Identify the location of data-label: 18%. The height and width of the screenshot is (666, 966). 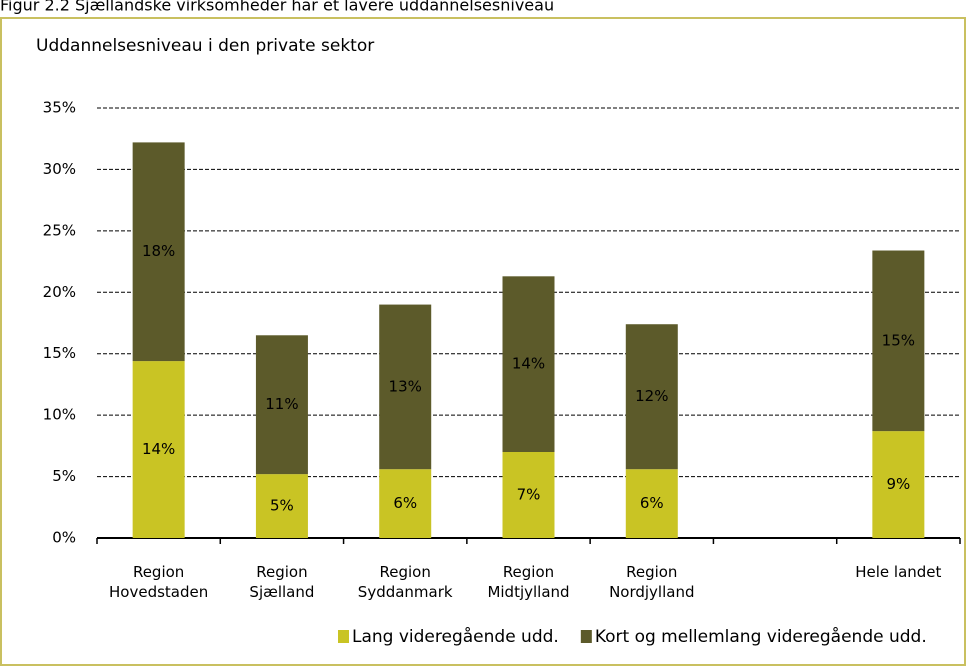
(158, 251).